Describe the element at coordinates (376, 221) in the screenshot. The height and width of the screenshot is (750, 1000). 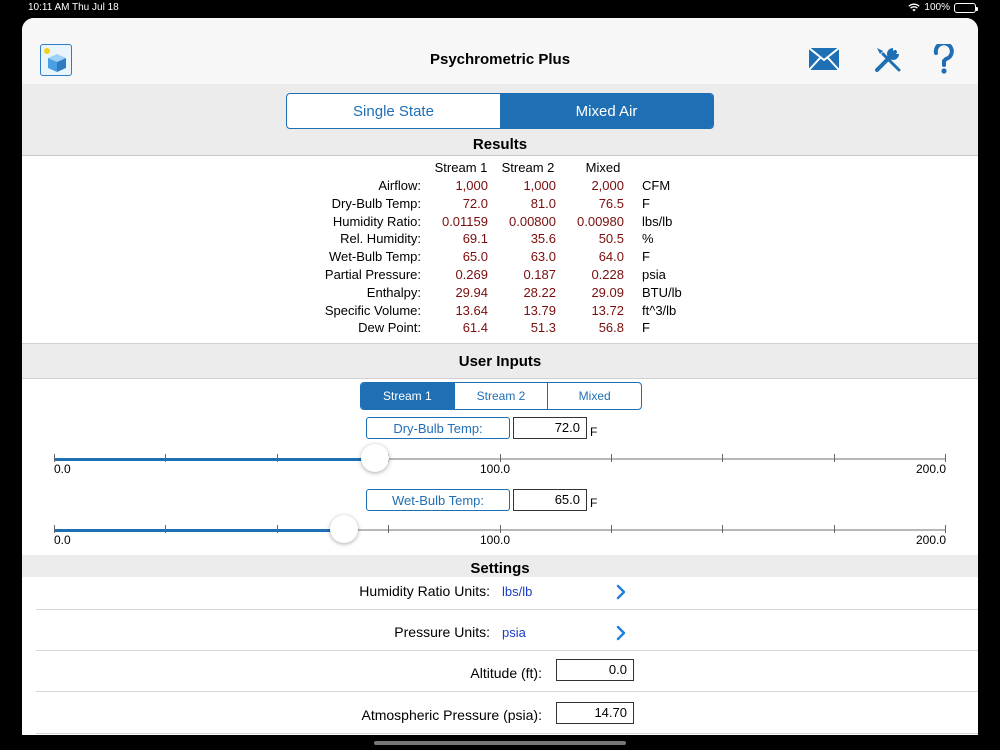
I see `row-label: Humidity Ratio:` at that location.